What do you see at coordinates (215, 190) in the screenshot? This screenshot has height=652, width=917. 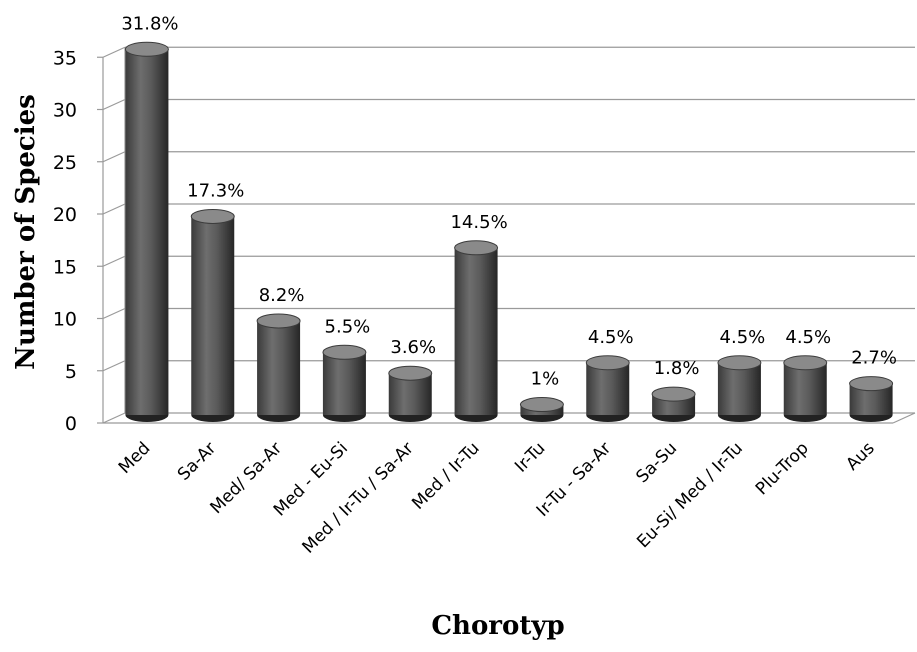 I see `data-label: 17.3%` at bounding box center [215, 190].